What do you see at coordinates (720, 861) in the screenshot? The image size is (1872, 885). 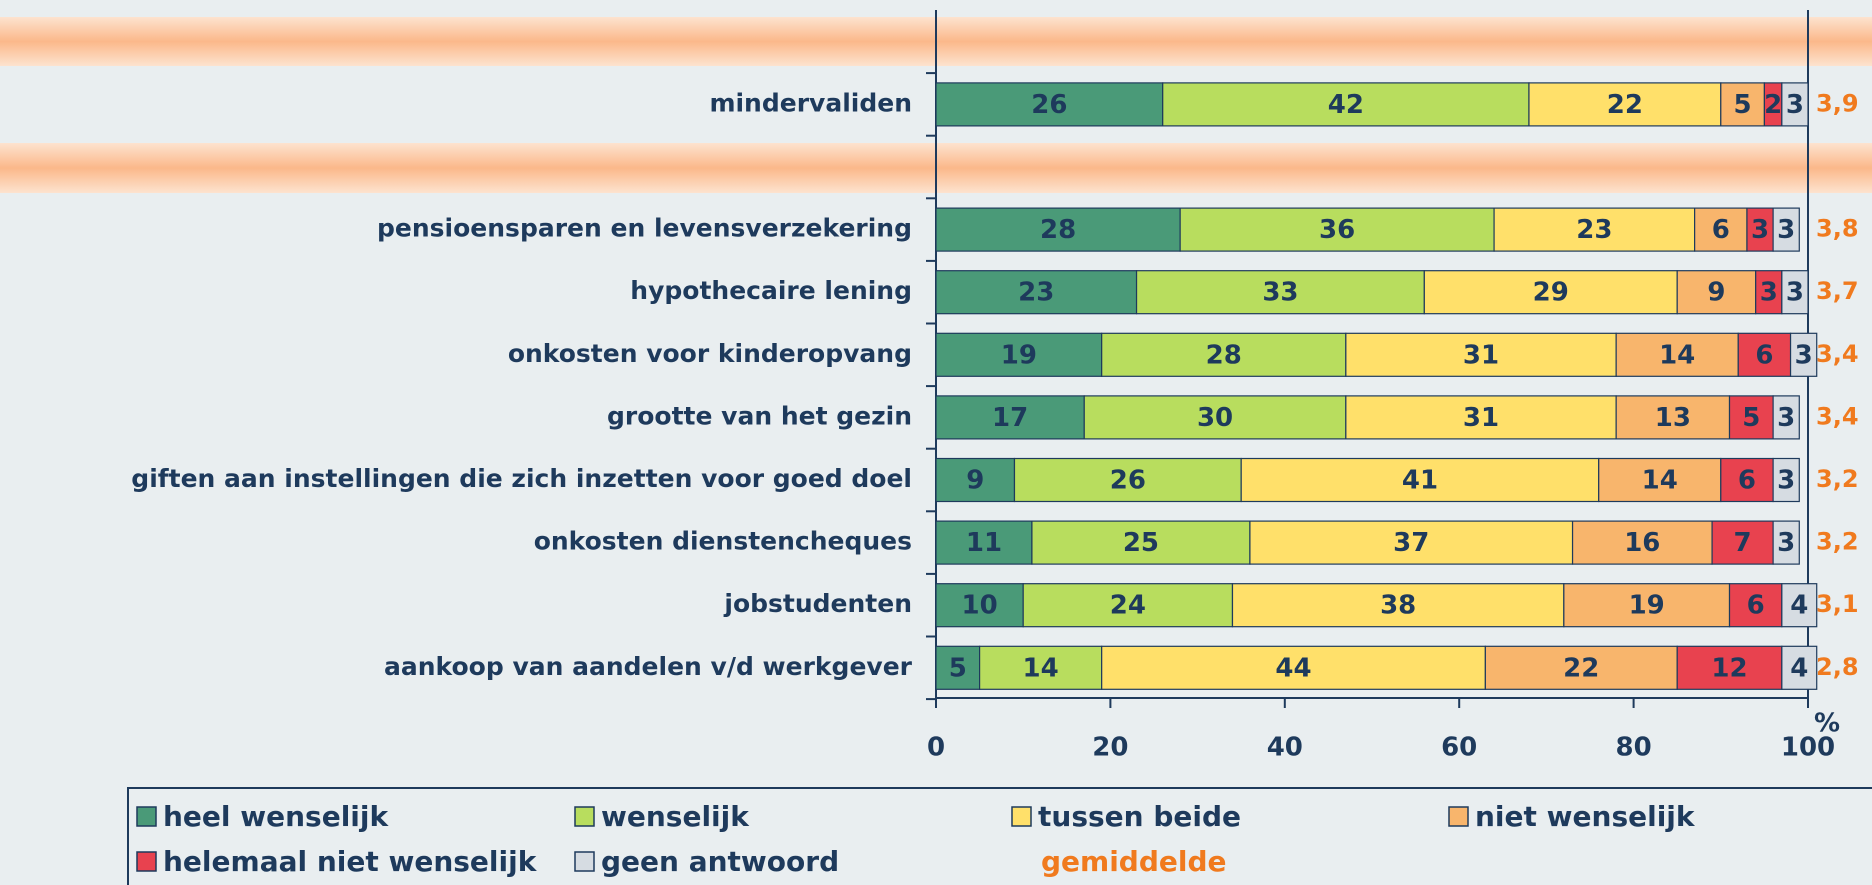 I see `legend-label: geen antwoord` at bounding box center [720, 861].